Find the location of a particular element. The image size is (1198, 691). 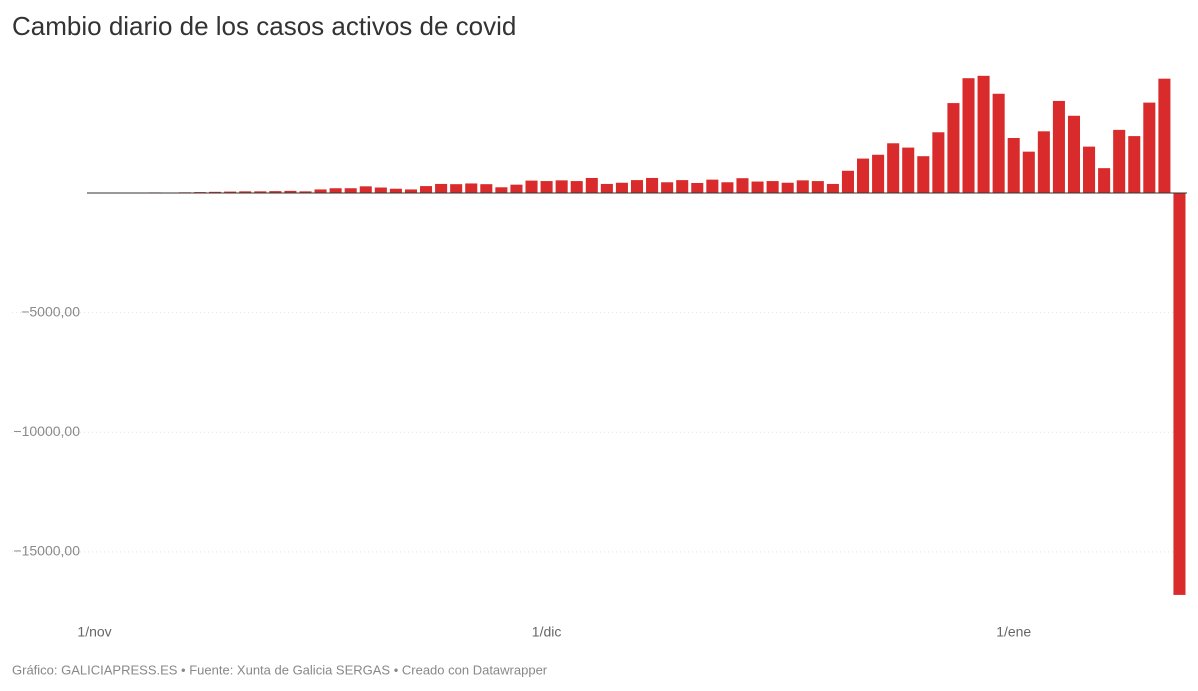

x-tick-label: 1/dic is located at coordinates (547, 632).